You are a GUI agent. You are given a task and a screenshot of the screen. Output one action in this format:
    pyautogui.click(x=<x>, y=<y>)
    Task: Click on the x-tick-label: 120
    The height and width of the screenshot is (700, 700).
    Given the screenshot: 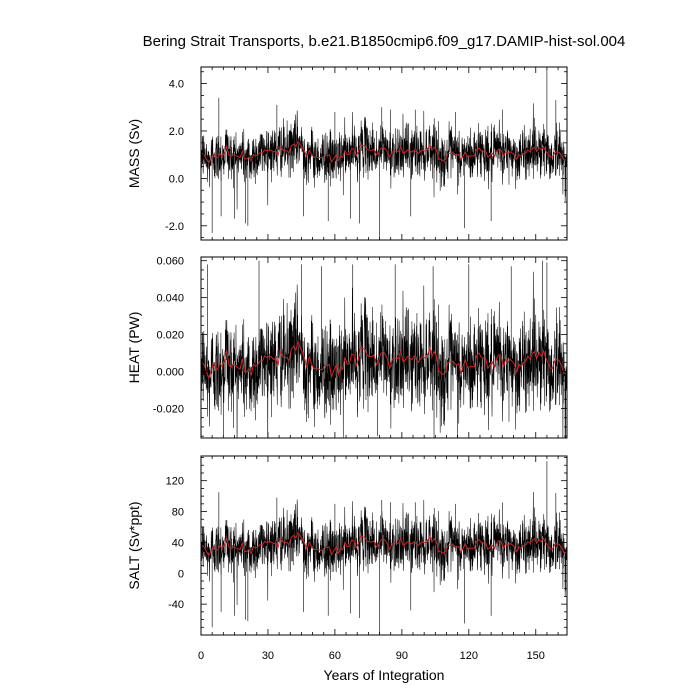 What is the action you would take?
    pyautogui.click(x=469, y=656)
    